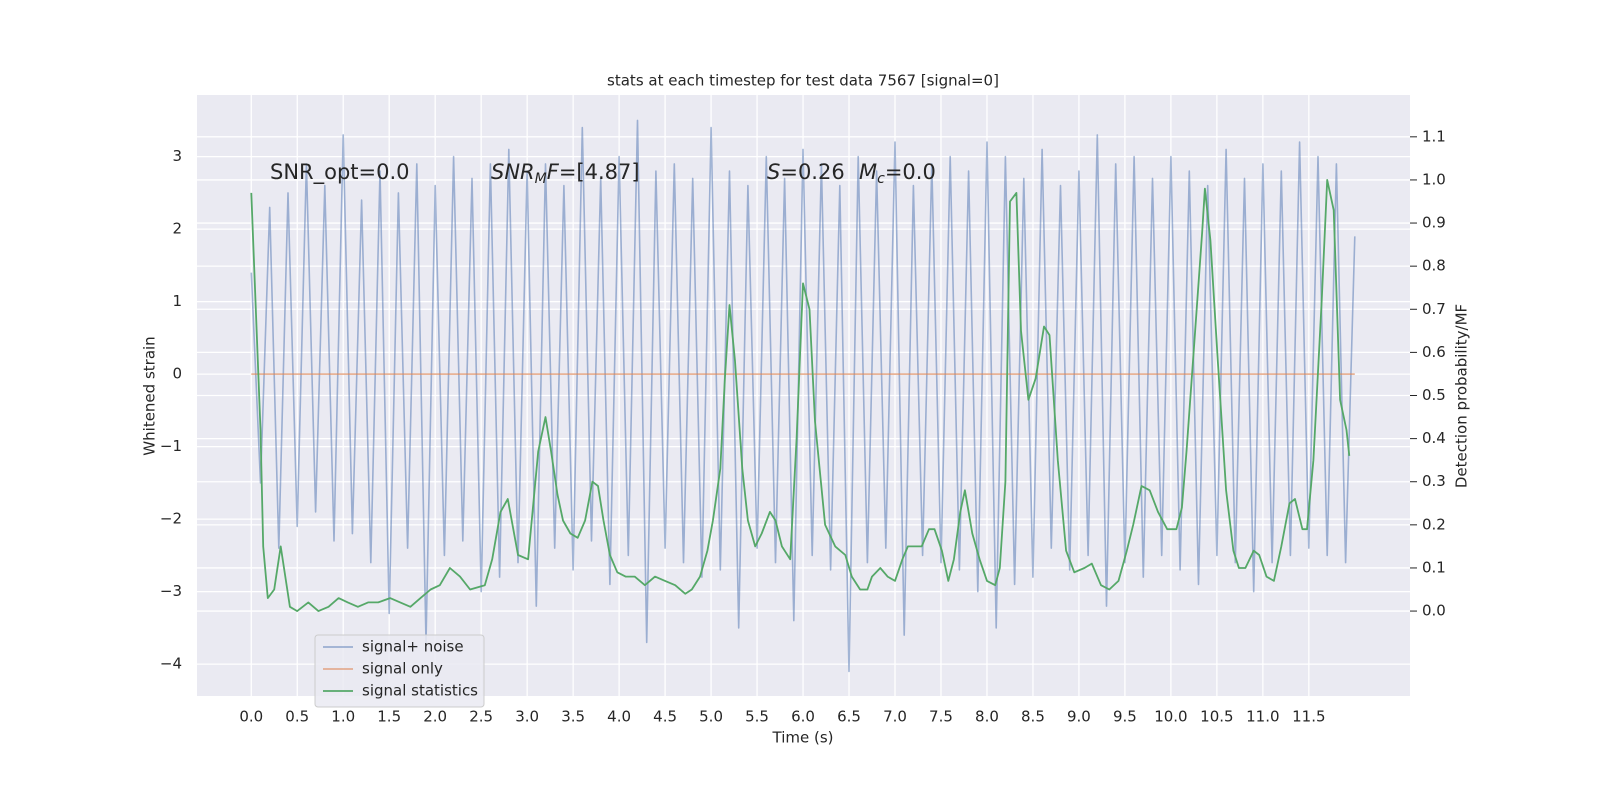 The height and width of the screenshot is (800, 1600). Describe the element at coordinates (711, 717) in the screenshot. I see `x-tick-label: 5.0` at that location.